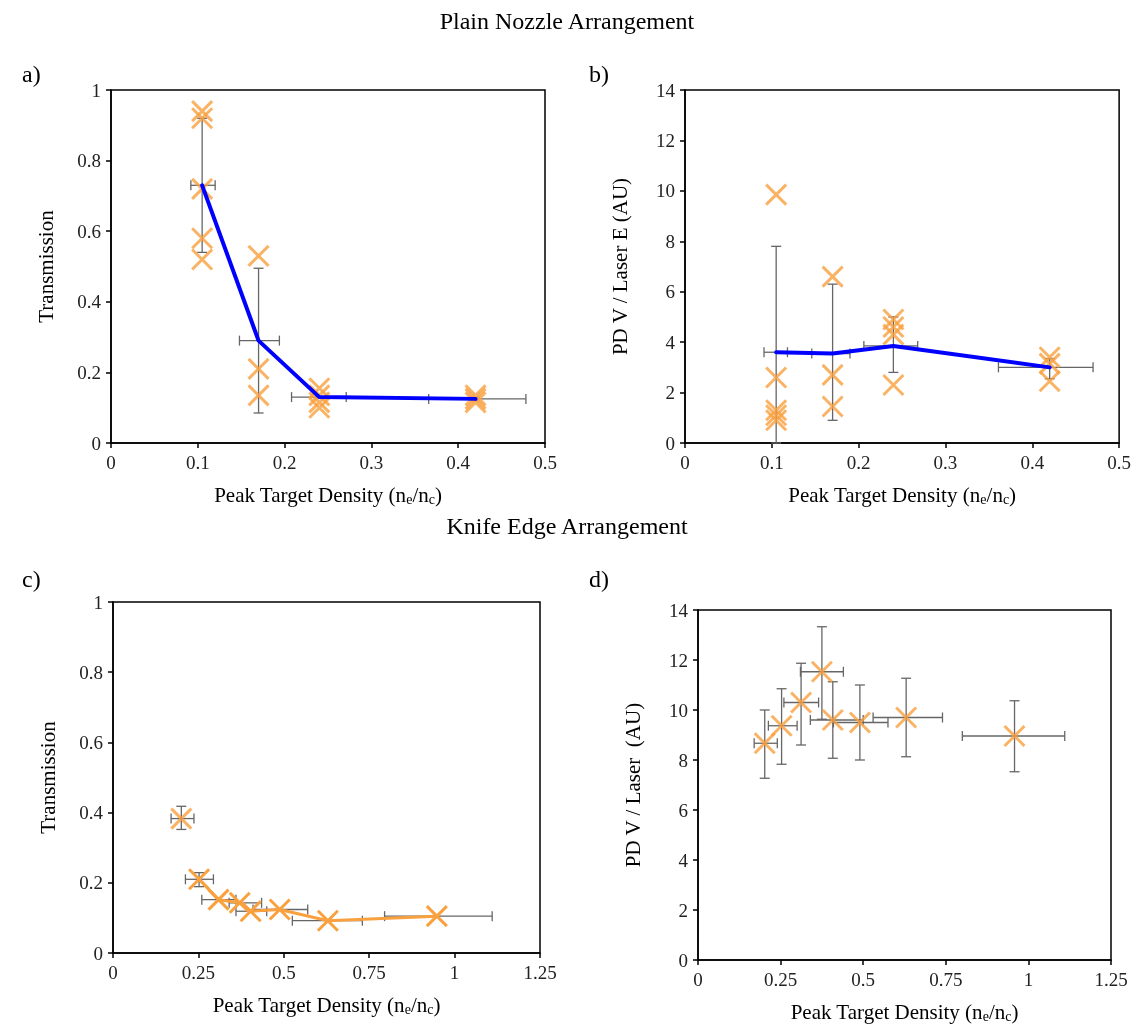  What do you see at coordinates (31, 74) in the screenshot?
I see `text: a)` at bounding box center [31, 74].